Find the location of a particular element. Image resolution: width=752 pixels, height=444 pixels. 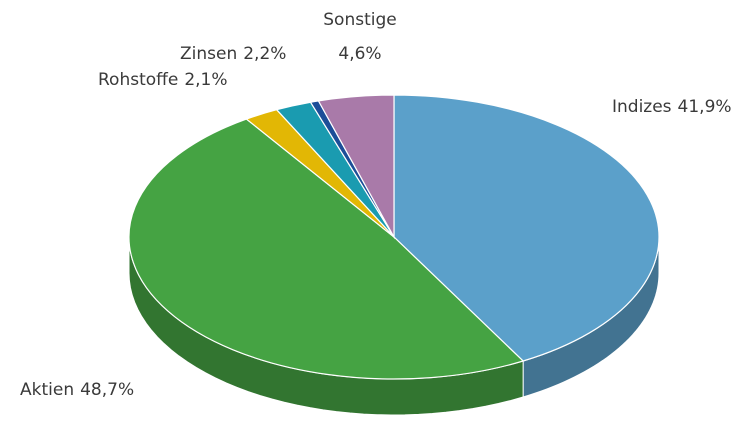

value-label: 2,1% is located at coordinates (205, 80).